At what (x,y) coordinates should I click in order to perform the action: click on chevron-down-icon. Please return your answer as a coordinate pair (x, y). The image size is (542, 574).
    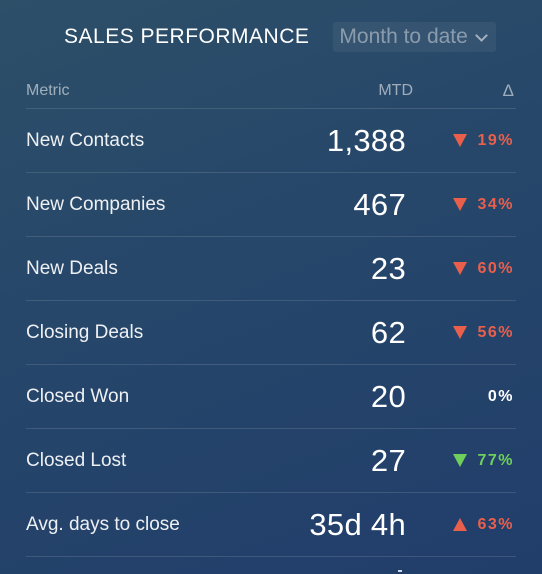
    Looking at the image, I should click on (481, 35).